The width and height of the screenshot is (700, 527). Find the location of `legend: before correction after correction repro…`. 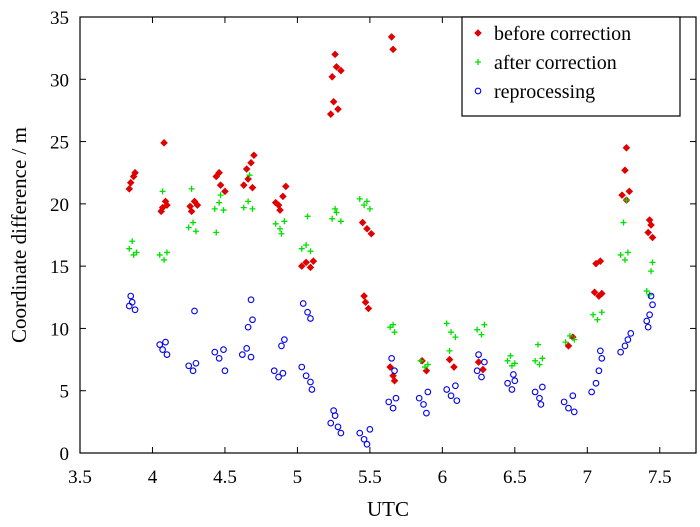

legend: before correction after correction repro… is located at coordinates (571, 66).